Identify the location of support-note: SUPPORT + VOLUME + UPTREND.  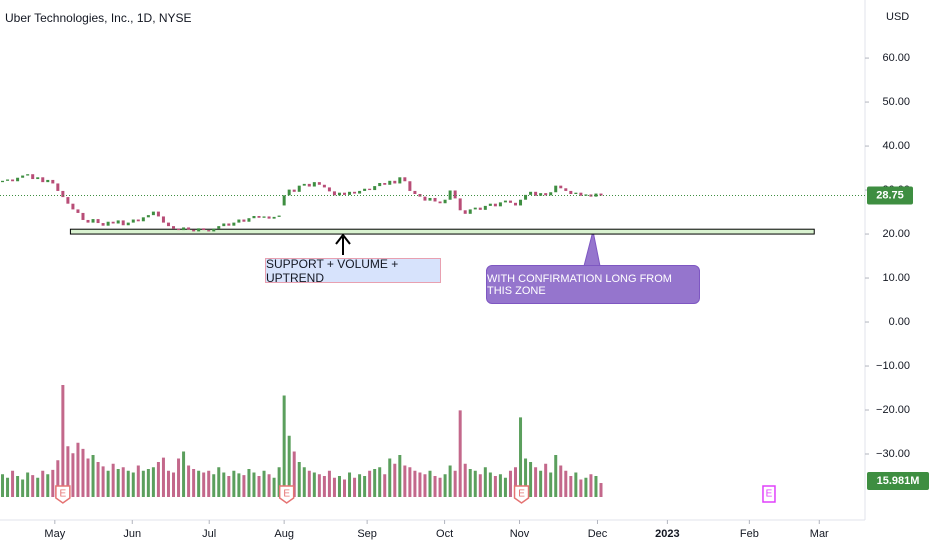
(353, 271).